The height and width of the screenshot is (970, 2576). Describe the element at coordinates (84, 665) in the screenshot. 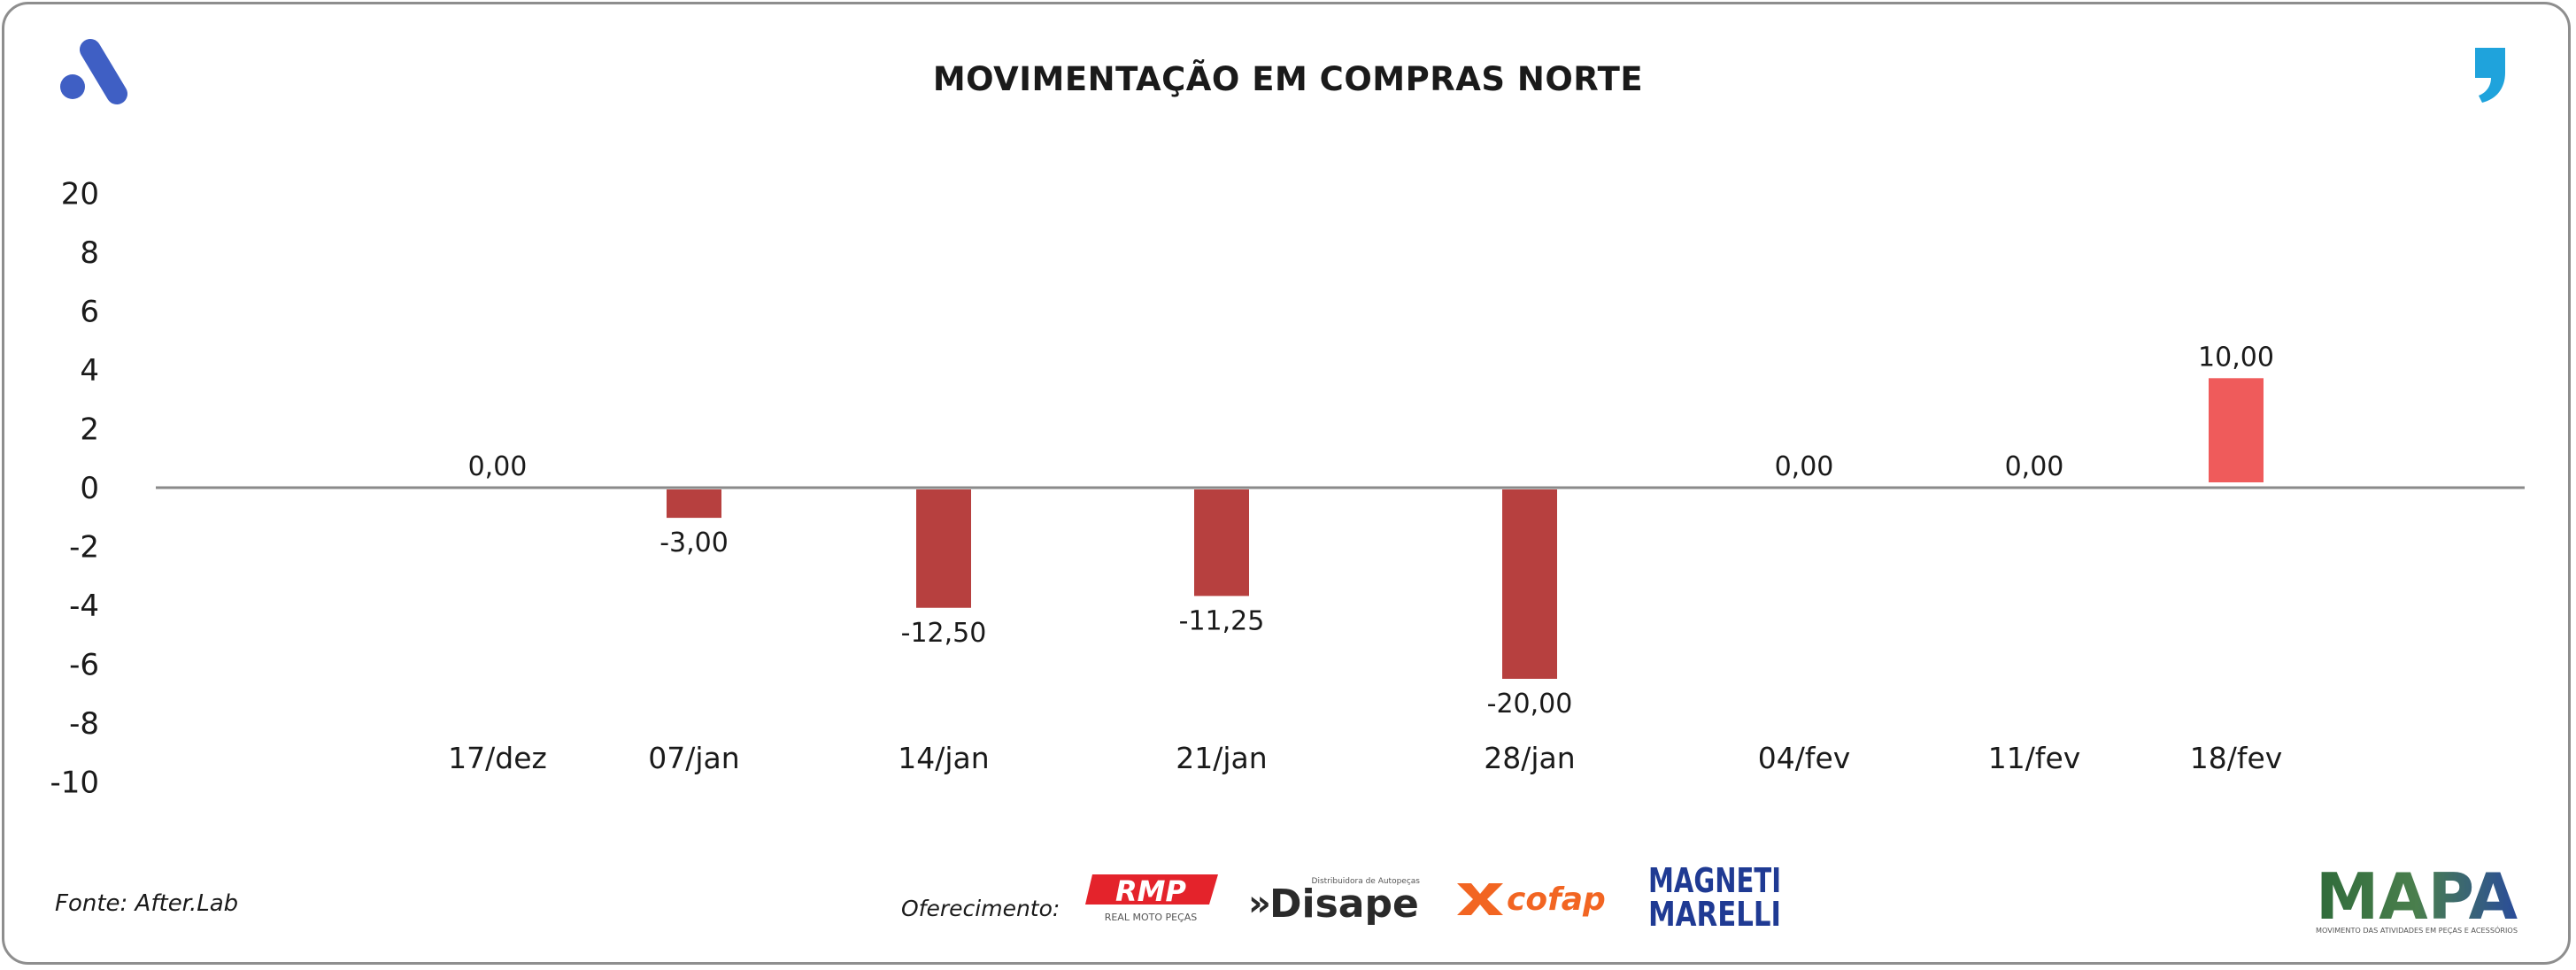

I see `y-tick-label: -6` at that location.